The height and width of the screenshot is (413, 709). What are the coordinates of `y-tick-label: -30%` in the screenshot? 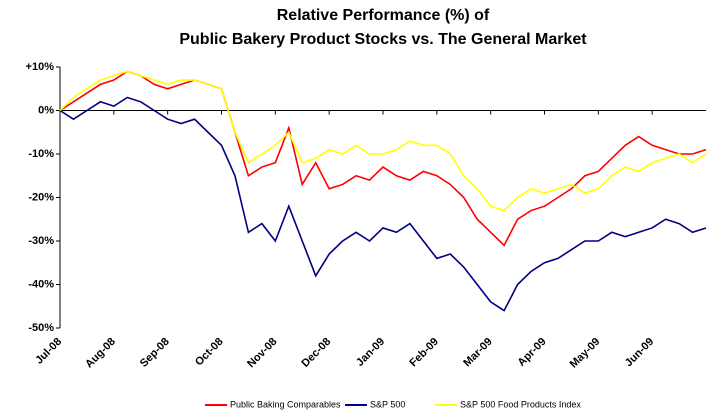 It's located at (41, 241).